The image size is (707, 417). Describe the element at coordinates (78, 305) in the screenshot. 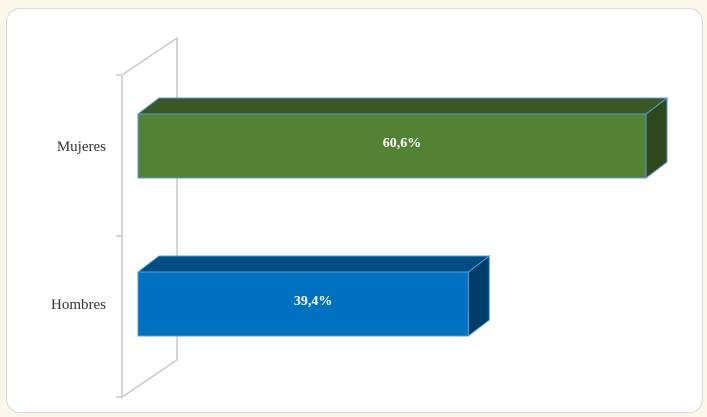

I see `category-label-hombres: Hombres` at that location.